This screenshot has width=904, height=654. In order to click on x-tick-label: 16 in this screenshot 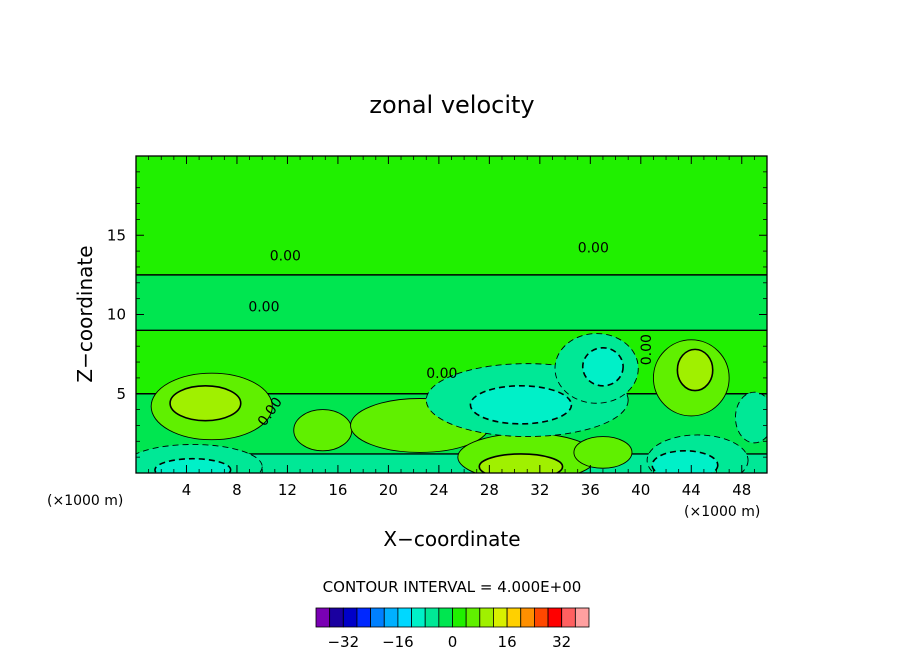, I will do `click(337, 490)`.